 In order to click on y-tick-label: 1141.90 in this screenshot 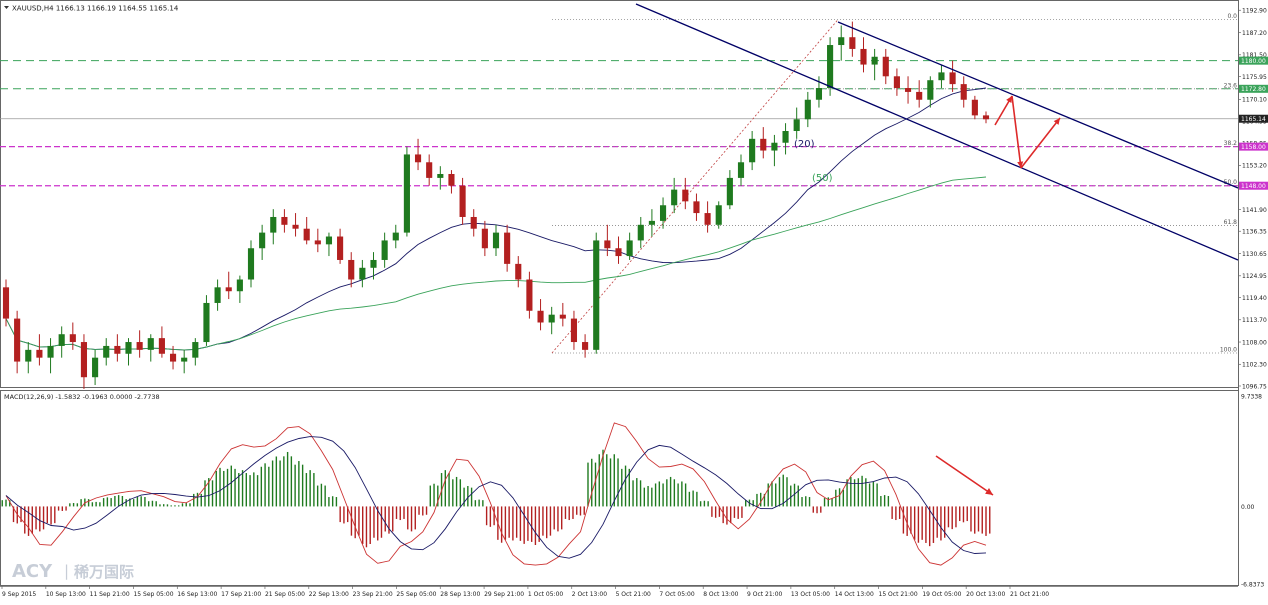, I will do `click(1254, 210)`.